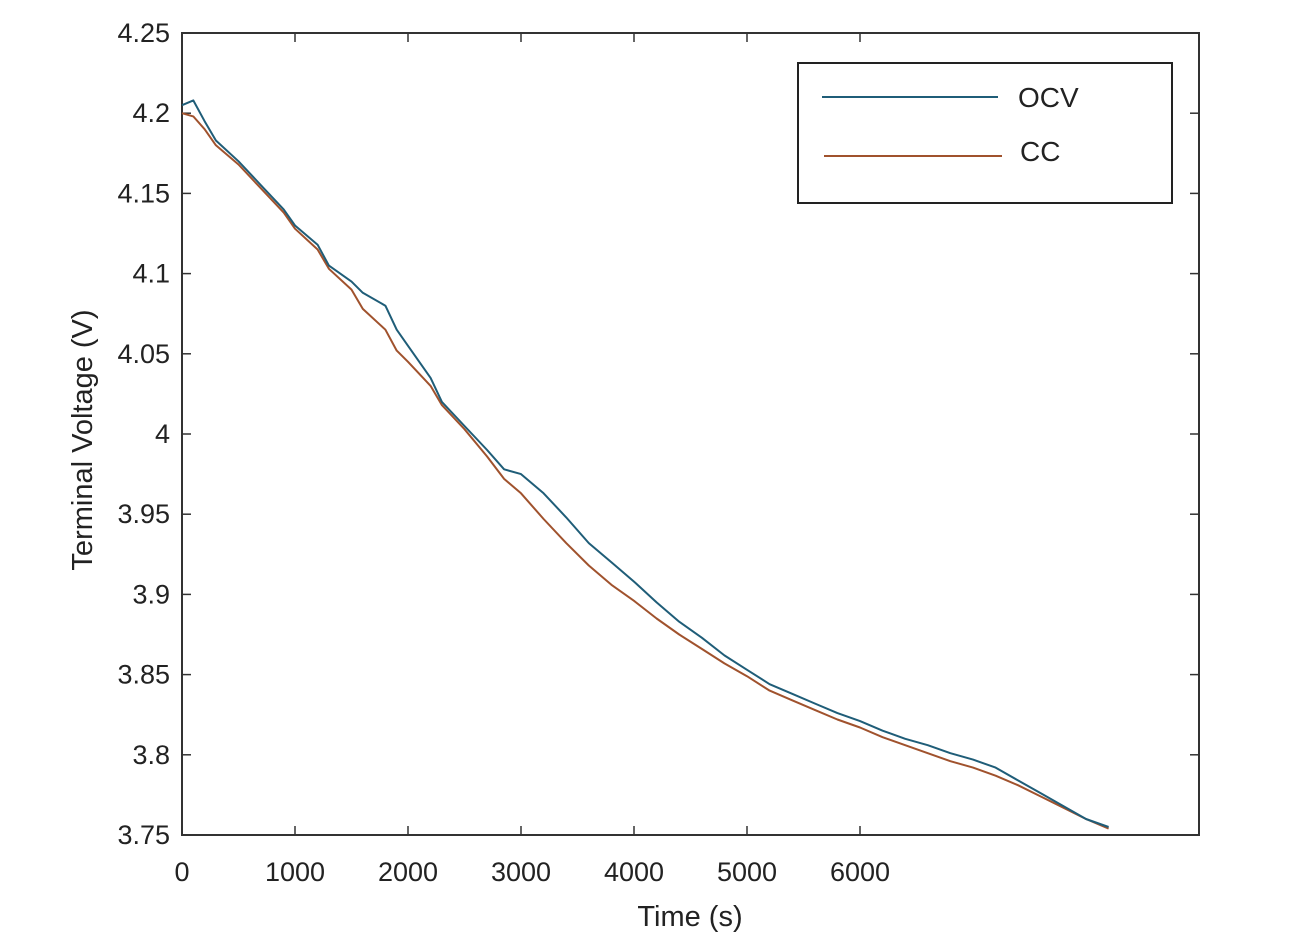  Describe the element at coordinates (143, 835) in the screenshot. I see `y-tick-label: 3.75` at that location.